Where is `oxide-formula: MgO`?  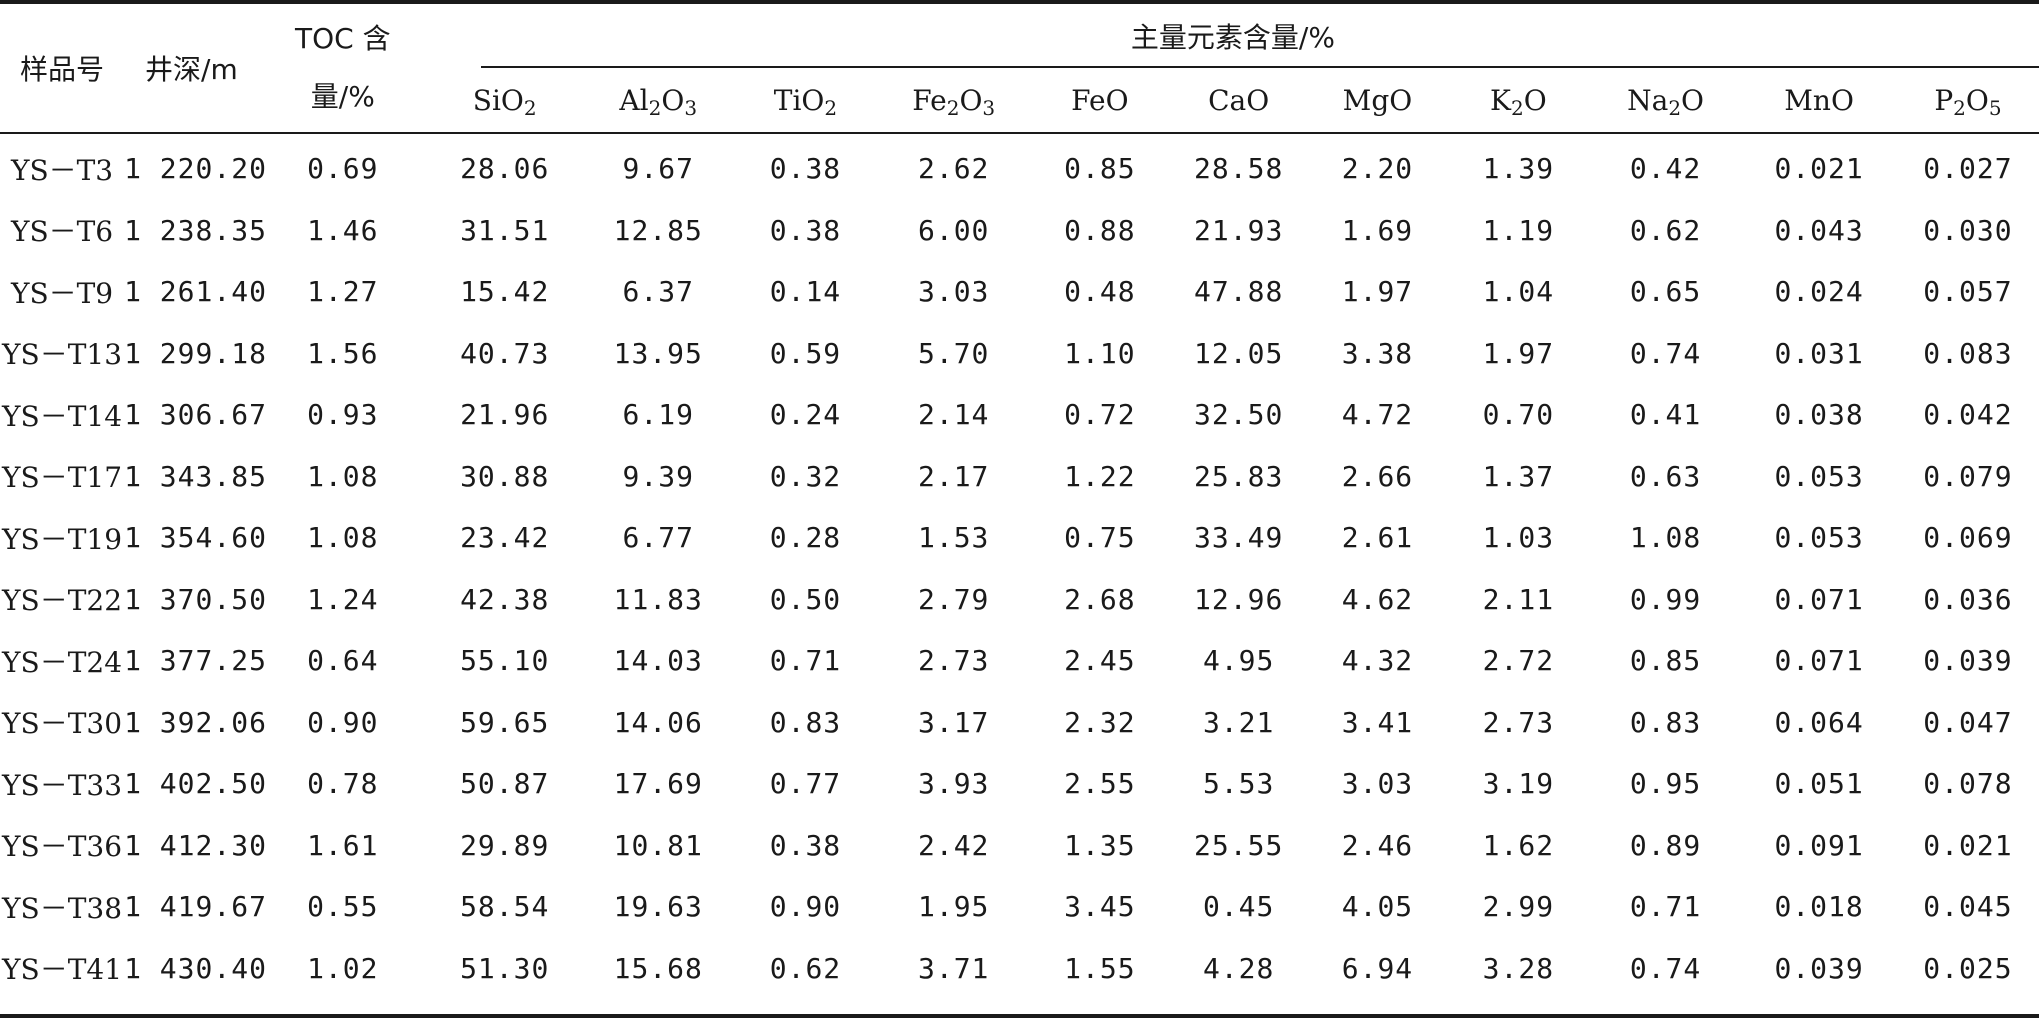 oxide-formula: MgO is located at coordinates (1377, 100).